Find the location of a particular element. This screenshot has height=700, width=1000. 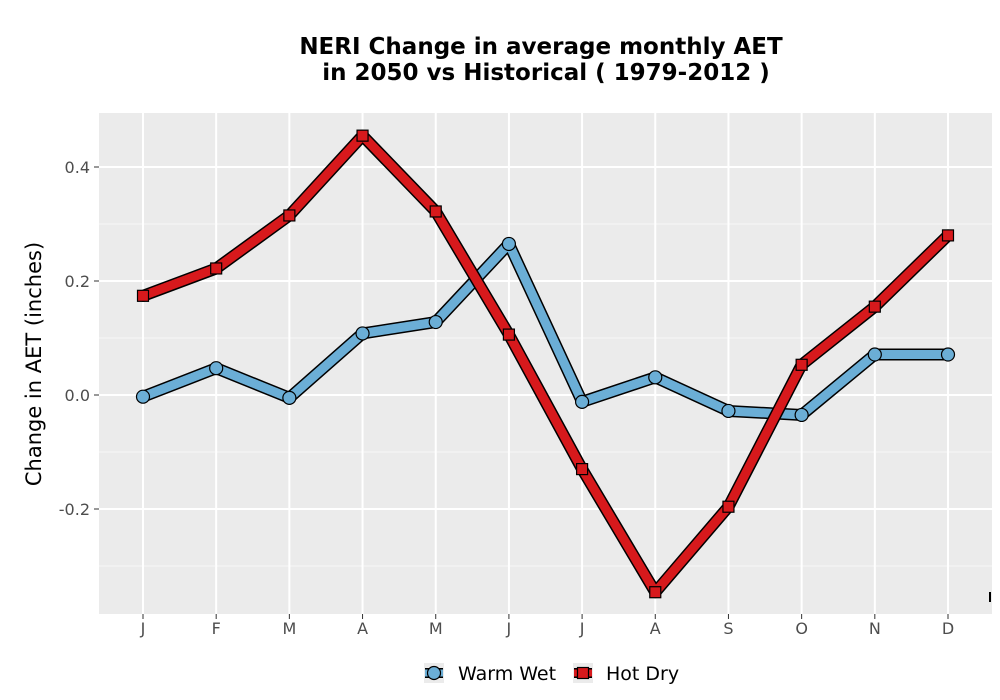

x-tick-label: D is located at coordinates (948, 628).